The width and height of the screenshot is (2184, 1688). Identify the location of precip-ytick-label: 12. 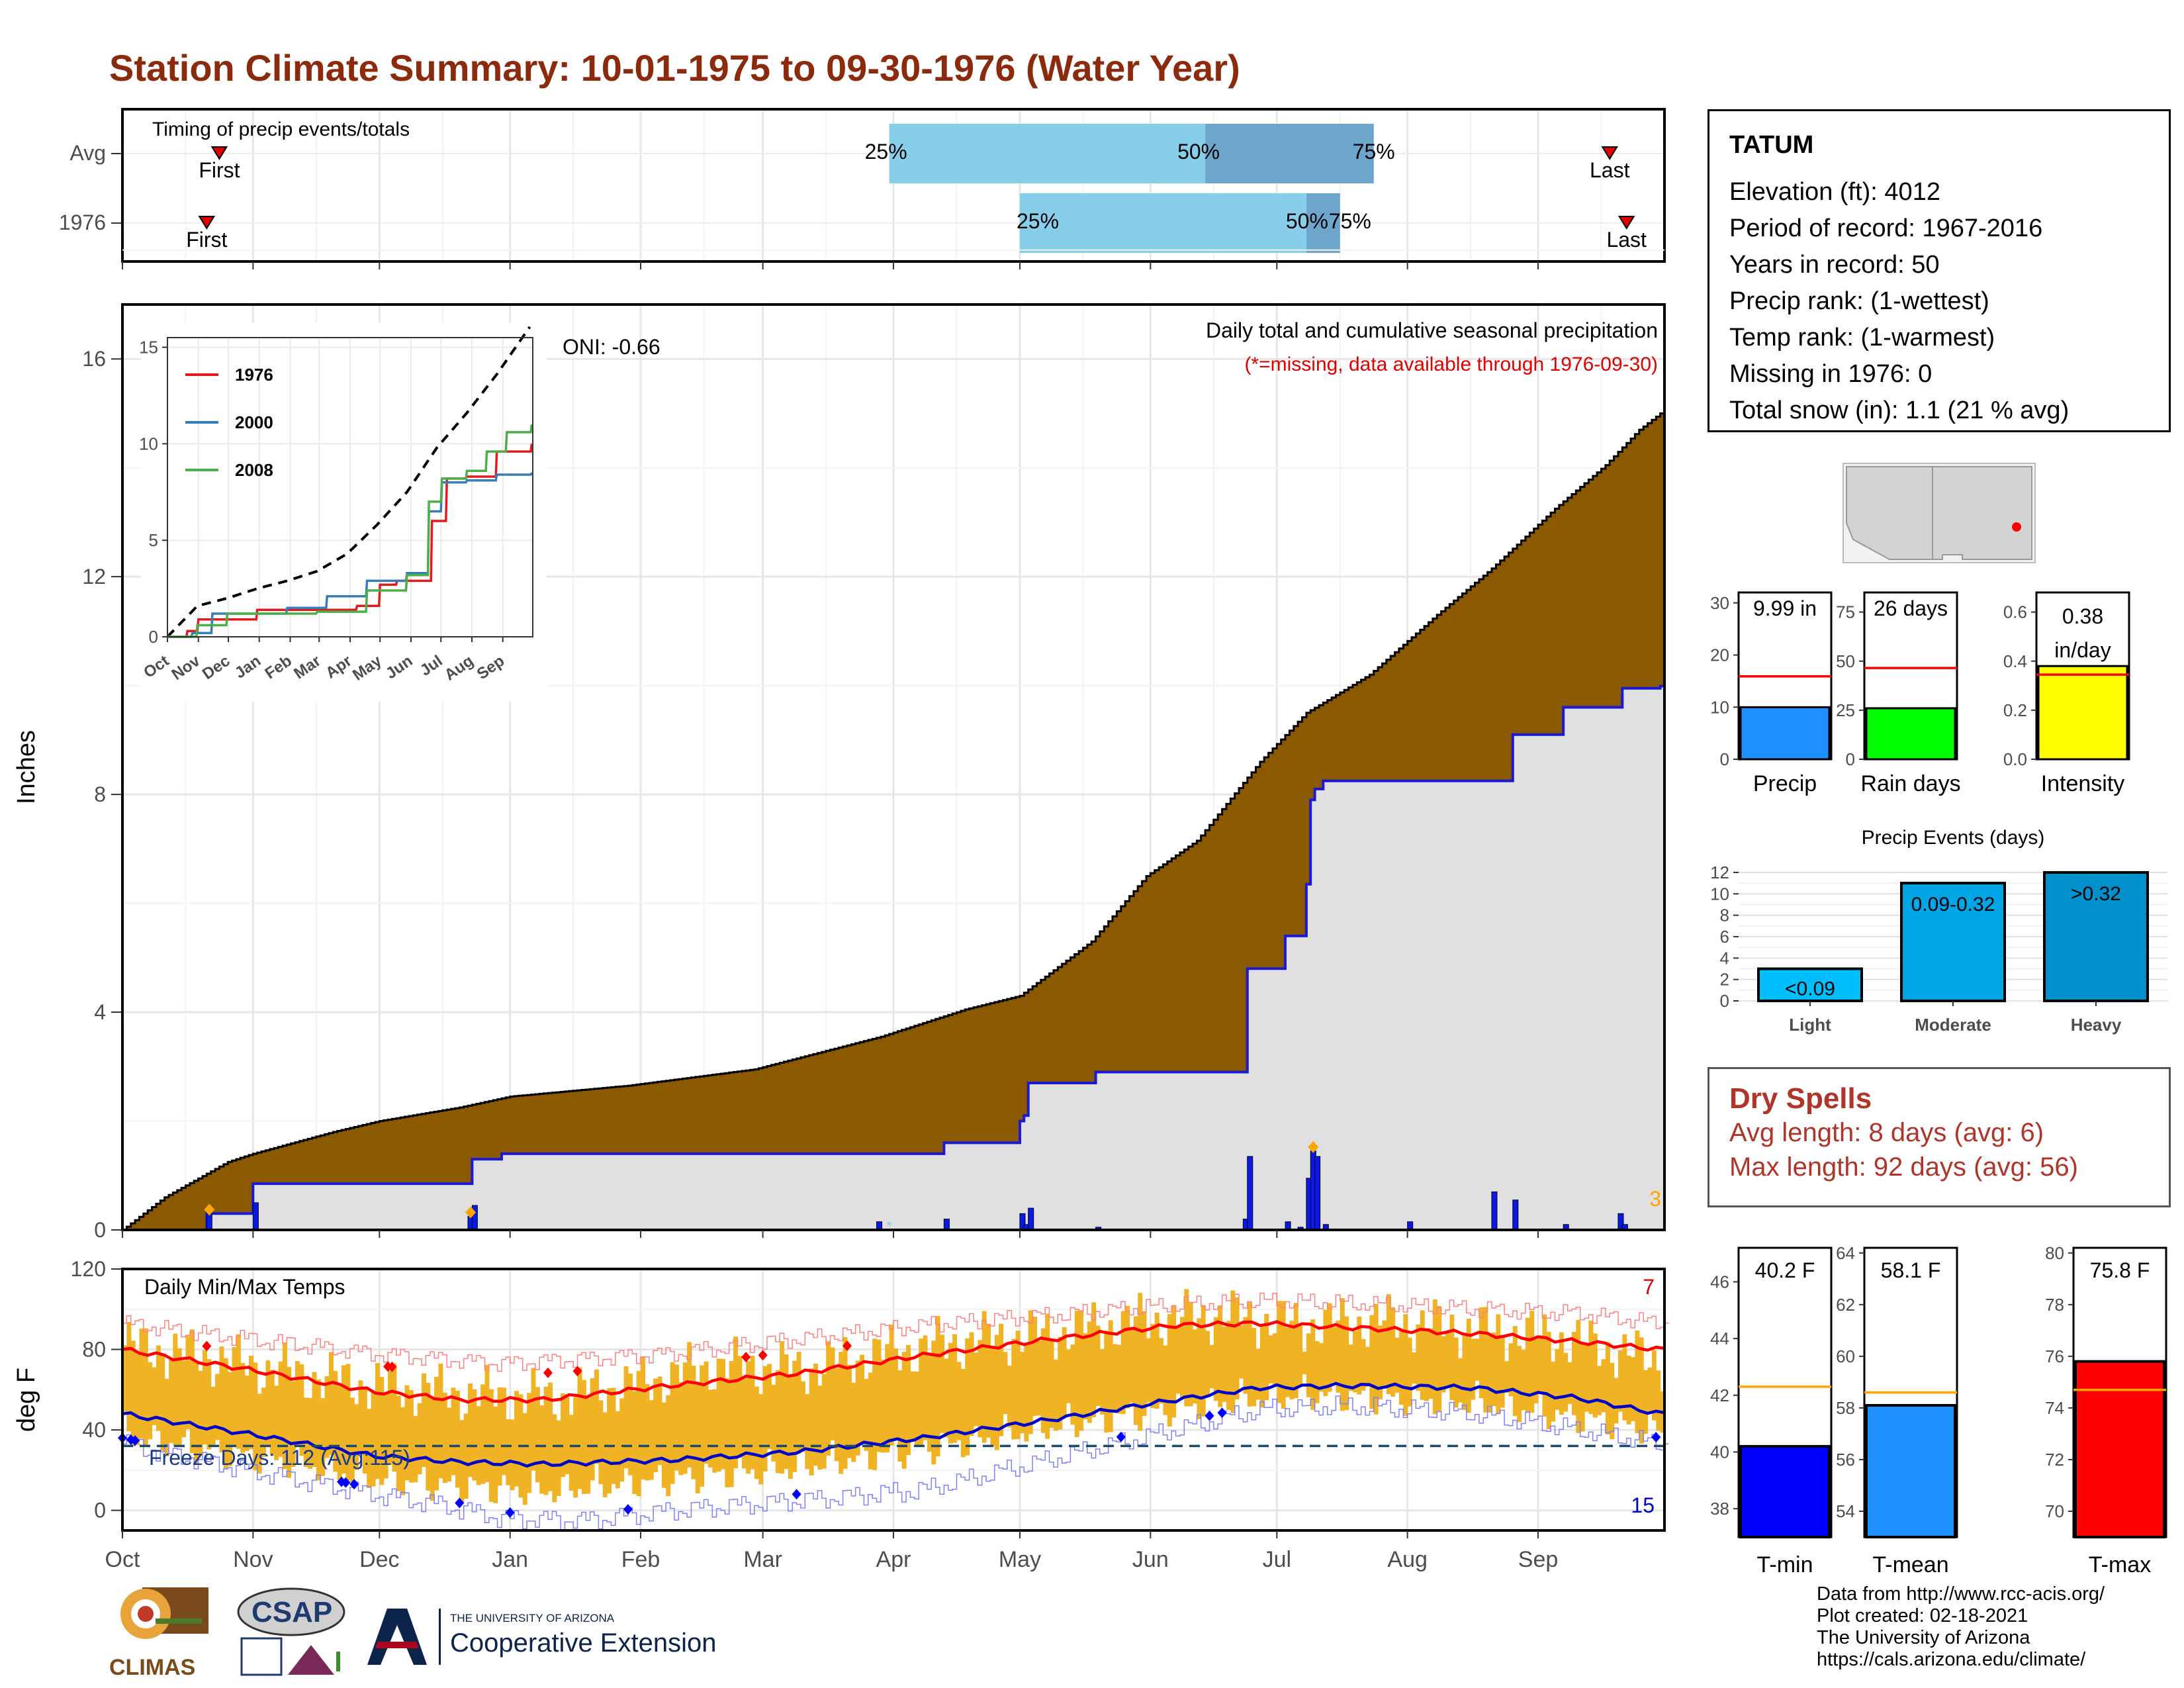
(94, 576).